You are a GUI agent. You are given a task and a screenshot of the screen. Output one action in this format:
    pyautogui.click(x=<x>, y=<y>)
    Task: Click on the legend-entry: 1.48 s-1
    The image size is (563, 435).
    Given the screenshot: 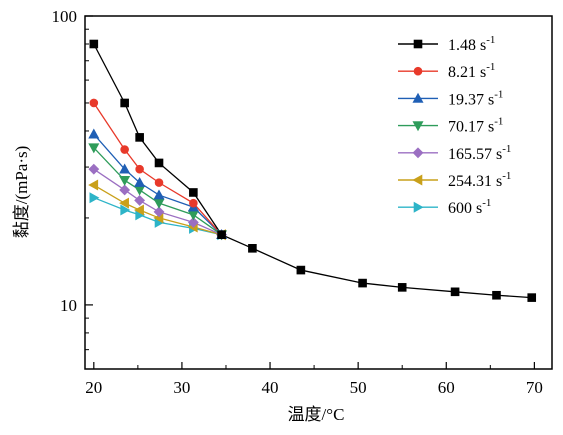 What is the action you would take?
    pyautogui.click(x=471, y=44)
    